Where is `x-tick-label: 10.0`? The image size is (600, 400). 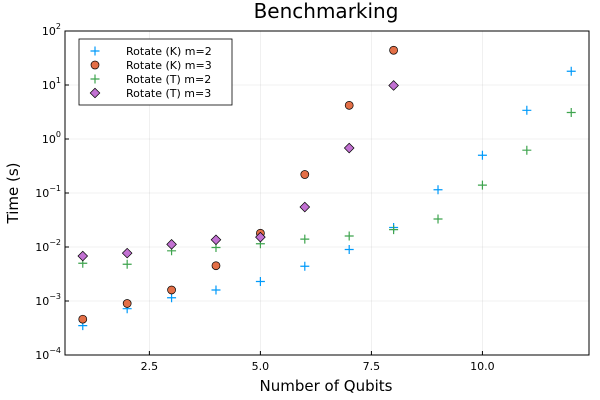 x-tick-label: 10.0 is located at coordinates (482, 366).